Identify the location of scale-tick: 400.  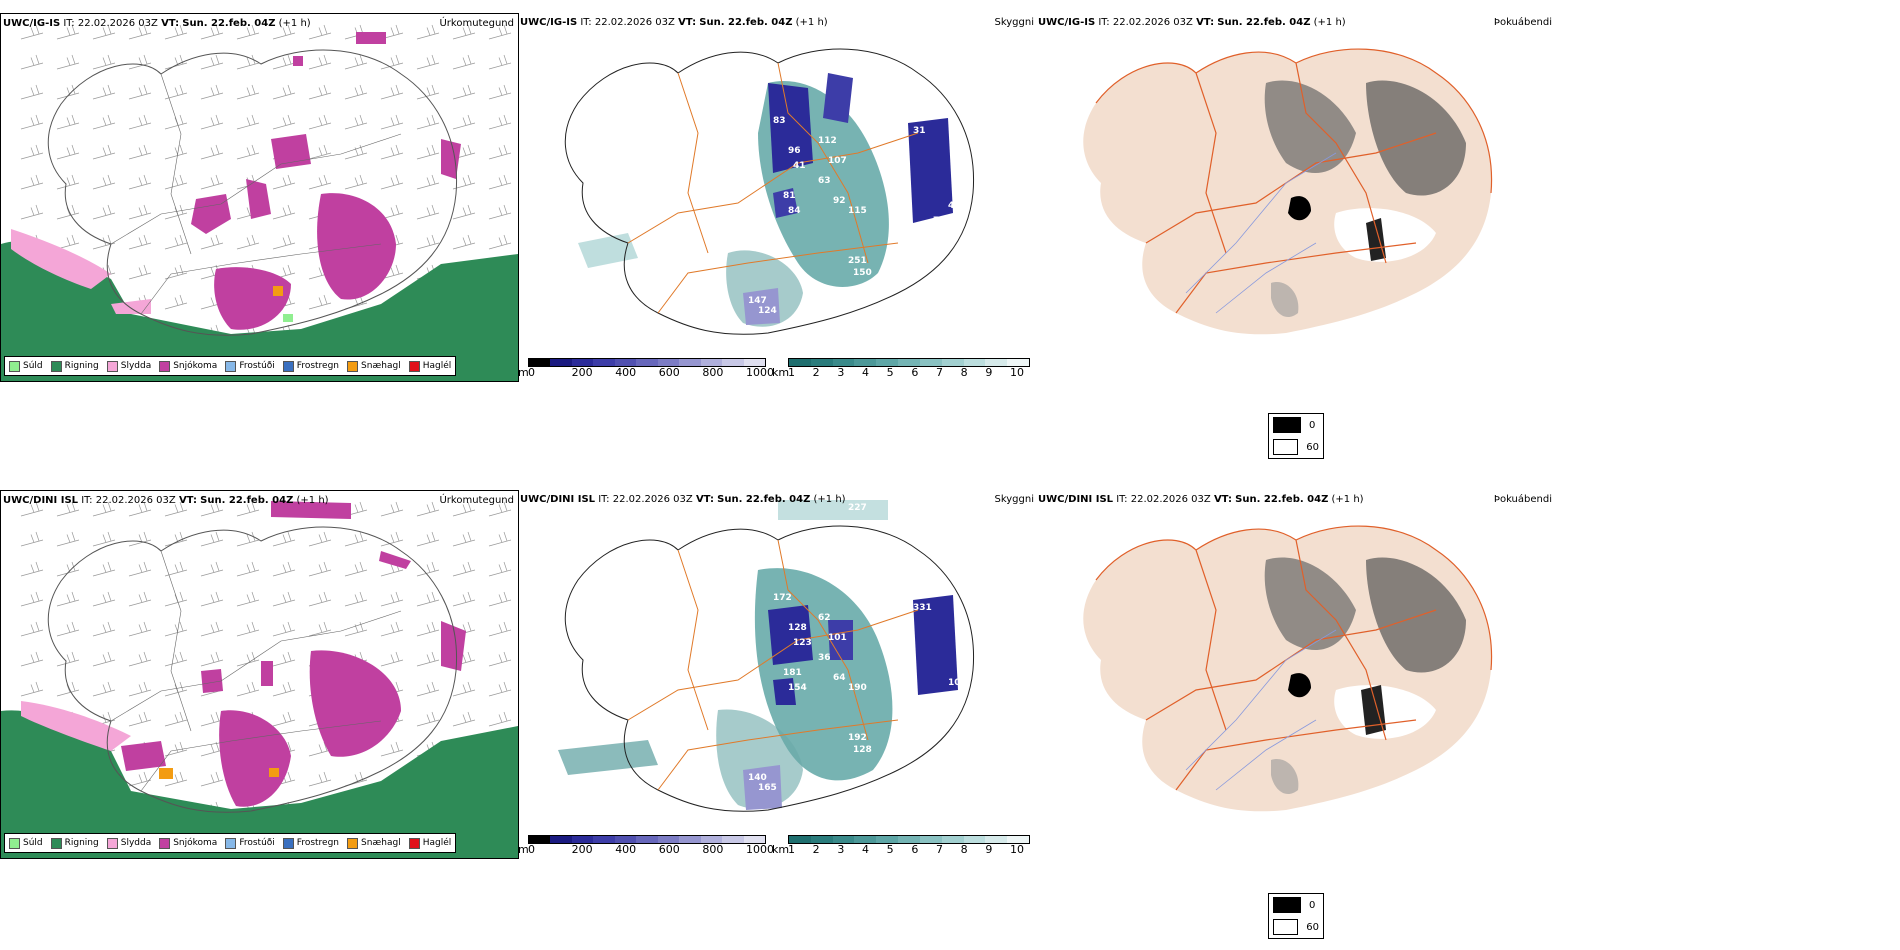
(626, 849).